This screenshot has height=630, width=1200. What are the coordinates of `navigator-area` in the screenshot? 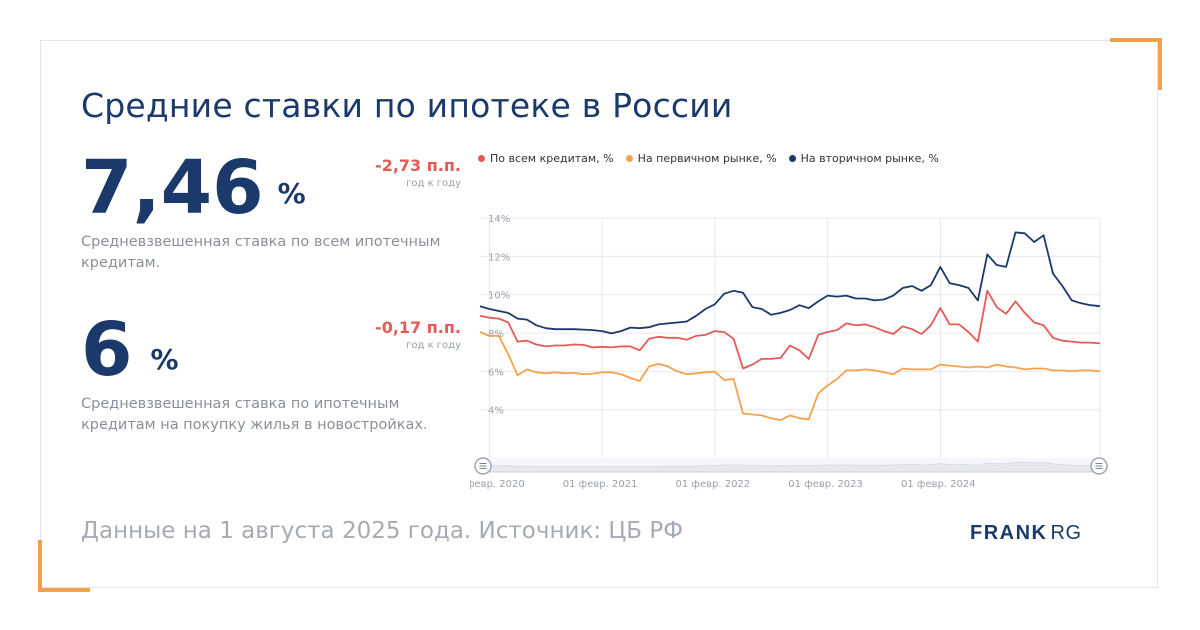 It's located at (790, 467).